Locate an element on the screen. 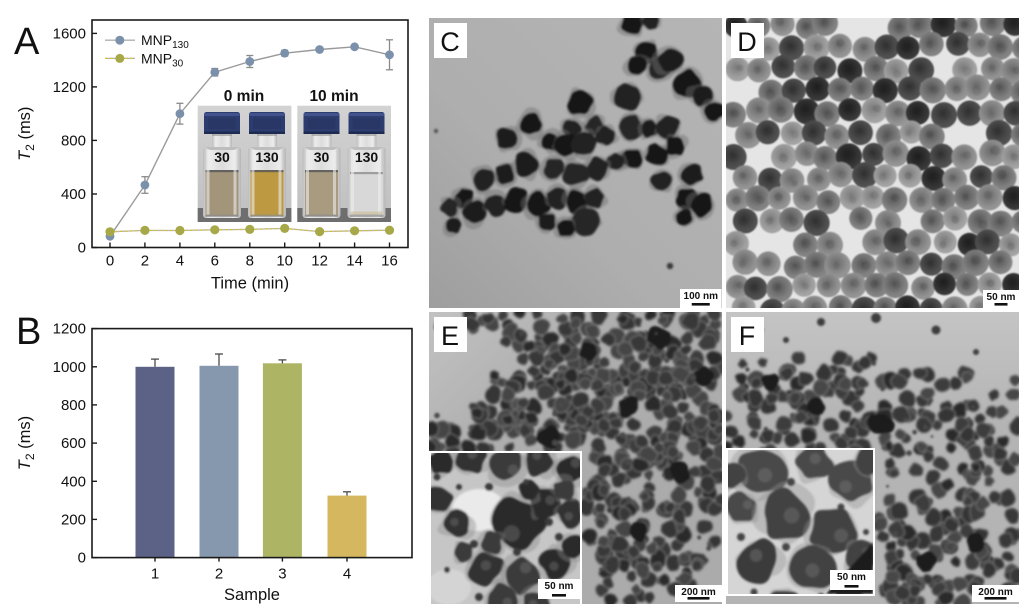 The width and height of the screenshot is (1024, 613). svg-text: 1600 is located at coordinates (69, 33).